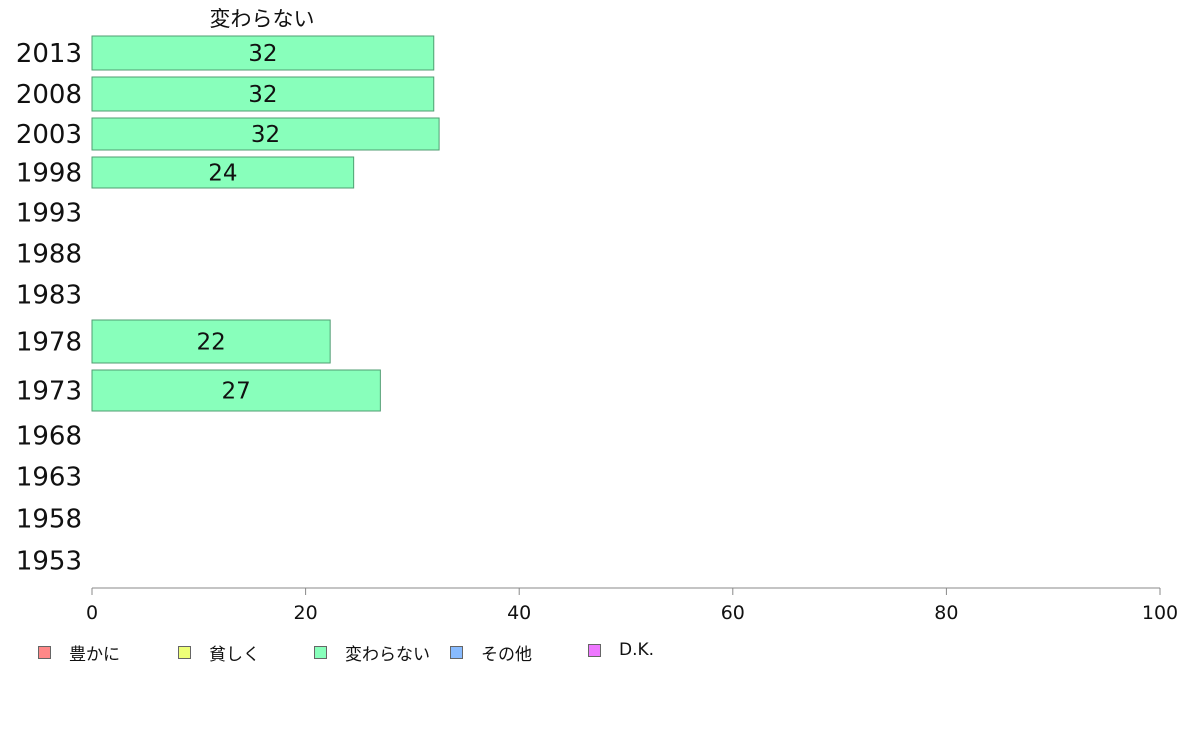 The width and height of the screenshot is (1188, 736). I want to click on x-tick-label: 60, so click(733, 613).